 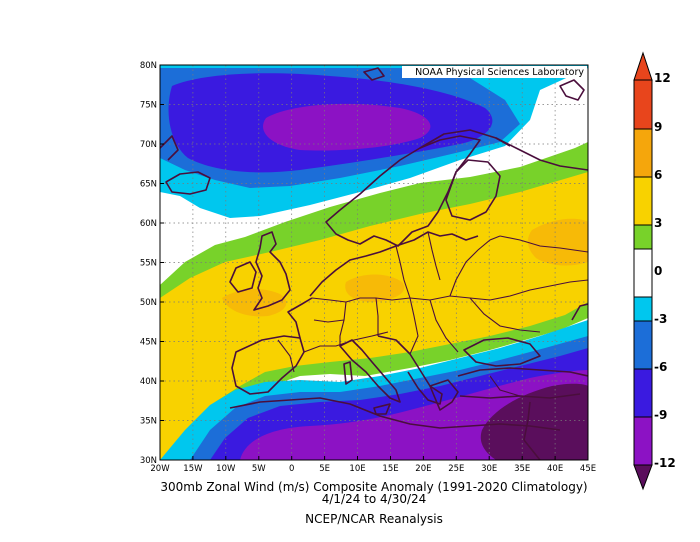 What do you see at coordinates (374, 458) in the screenshot?
I see `lon-ticks` at bounding box center [374, 458].